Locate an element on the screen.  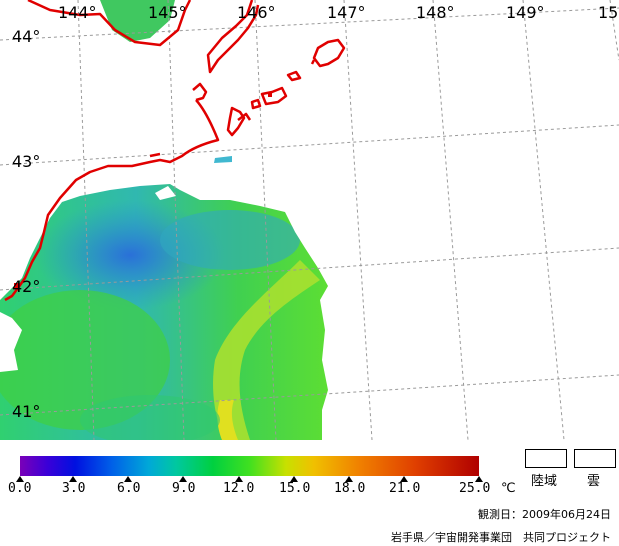
lon-label-147: 147° is located at coordinates (346, 12).